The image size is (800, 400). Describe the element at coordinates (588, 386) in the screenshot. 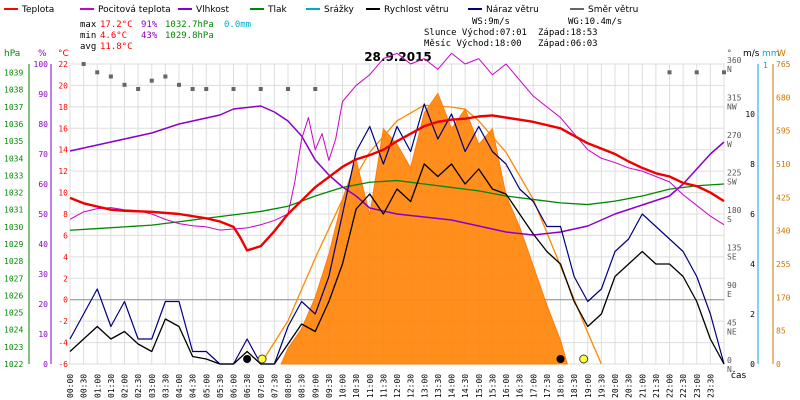

I see `x-tick-label: 19:00` at that location.